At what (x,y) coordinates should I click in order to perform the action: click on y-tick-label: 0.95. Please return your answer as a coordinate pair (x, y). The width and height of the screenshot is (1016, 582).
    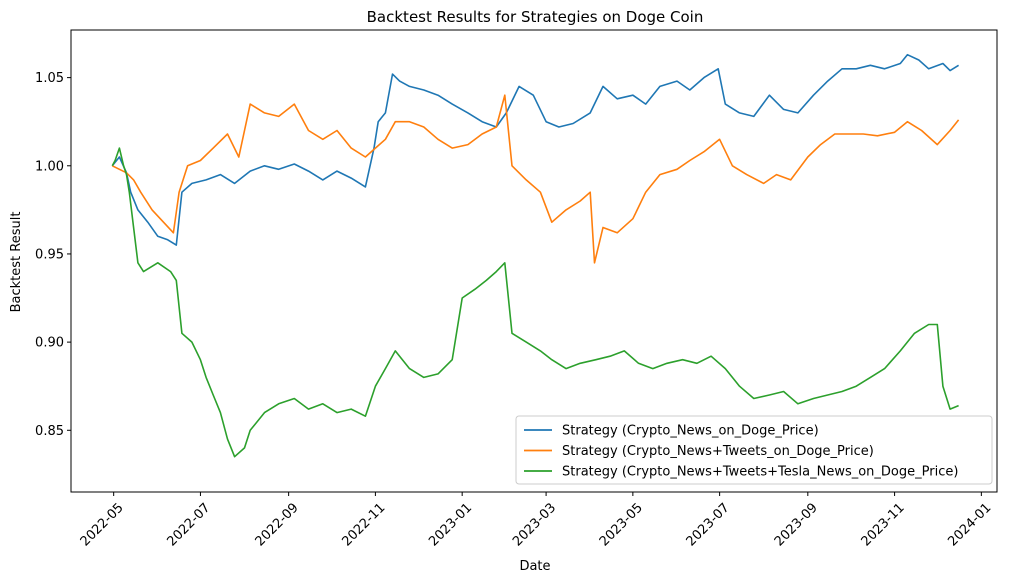
    Looking at the image, I should click on (49, 254).